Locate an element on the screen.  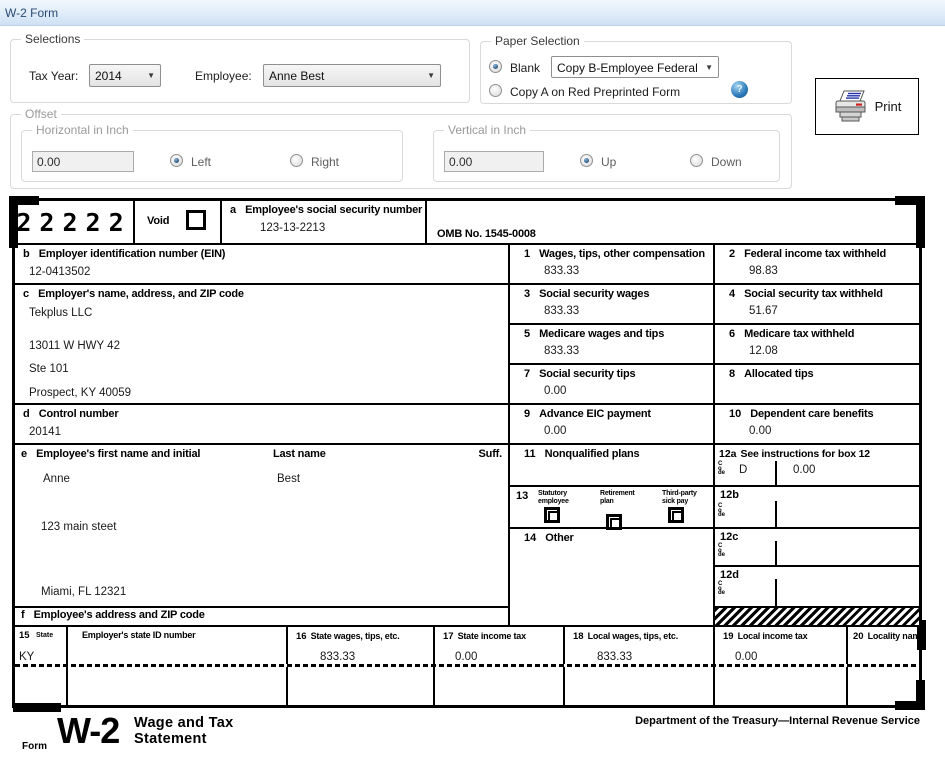
box-12a-code: D is located at coordinates (743, 470).